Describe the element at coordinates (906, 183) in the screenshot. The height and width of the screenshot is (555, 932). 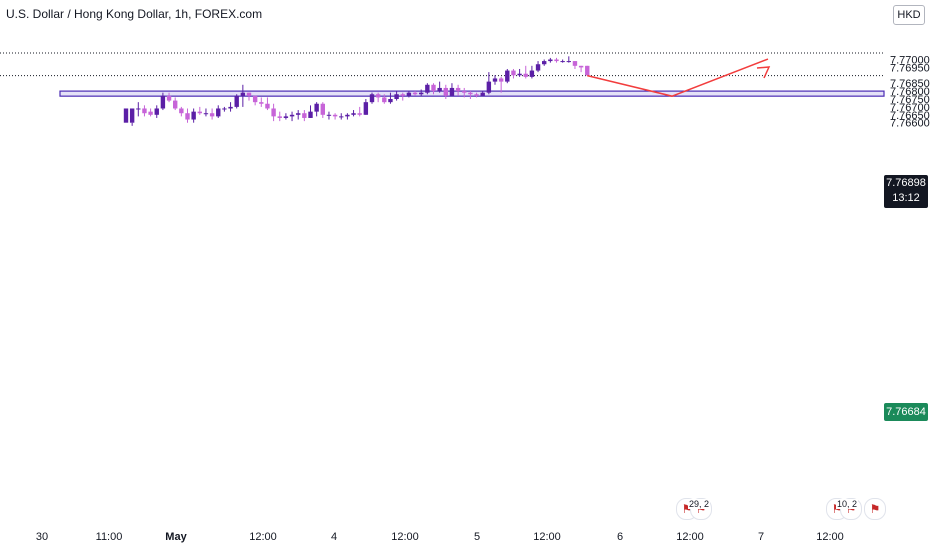
I see `last-price-label: 7.76898` at that location.